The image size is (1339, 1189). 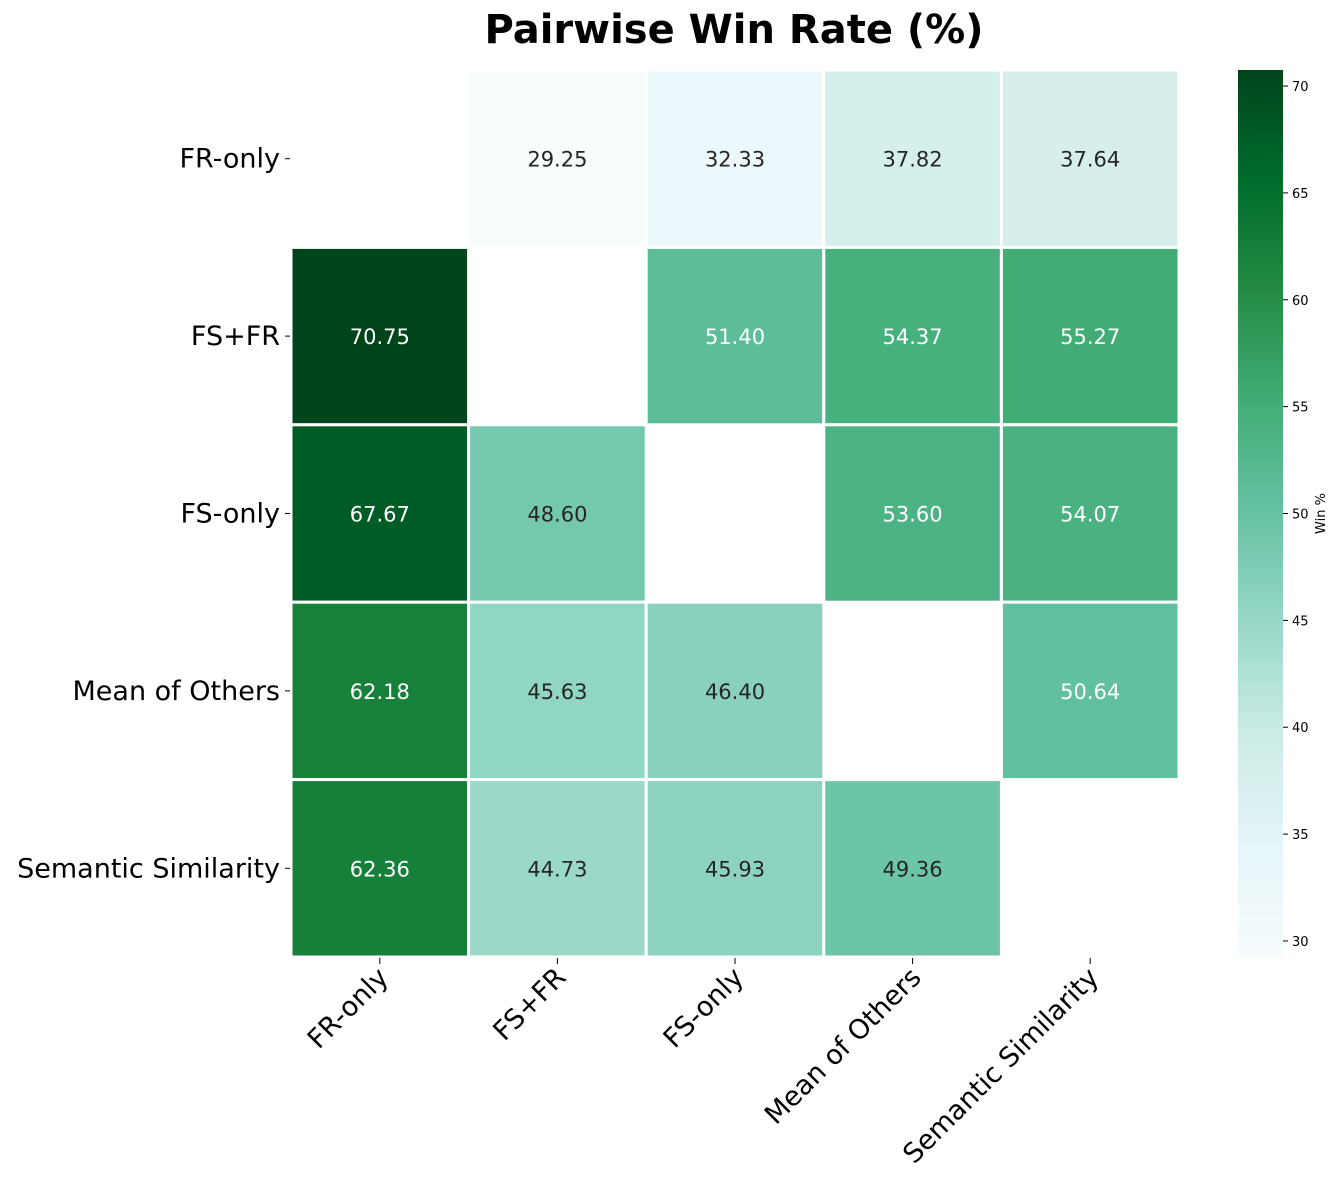 I want to click on column-label-fs-fr: FS+FR, so click(x=529, y=1004).